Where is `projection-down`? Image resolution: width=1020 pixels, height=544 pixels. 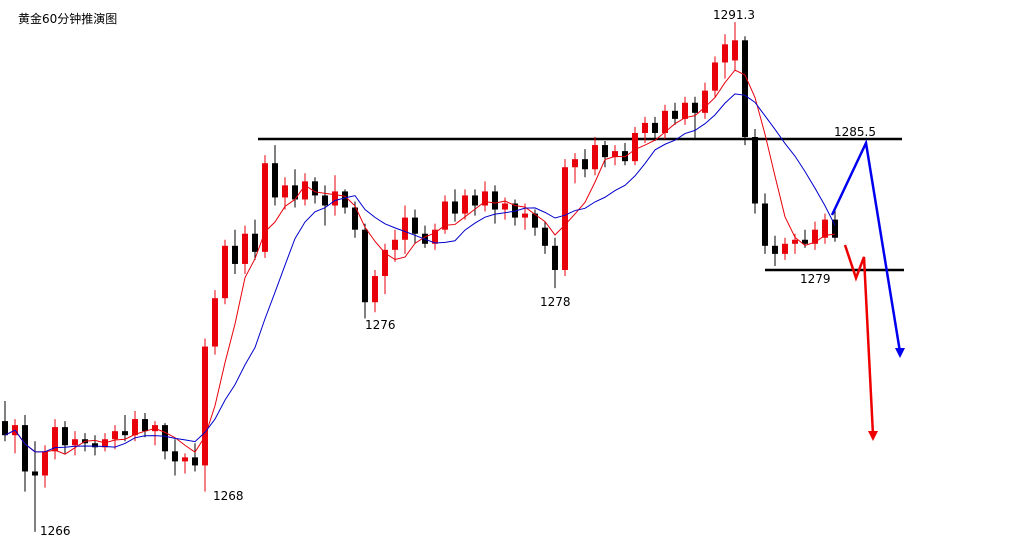
projection-down is located at coordinates (859, 340).